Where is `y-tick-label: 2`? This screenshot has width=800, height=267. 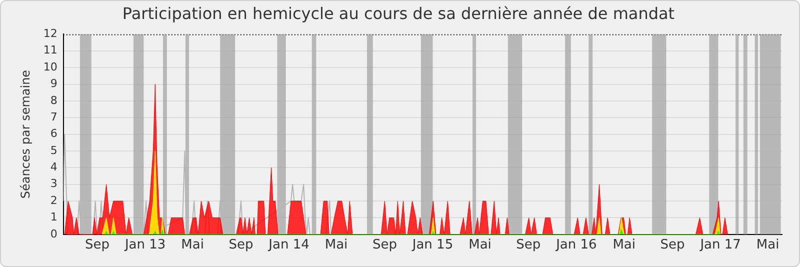
y-tick-label: 2 is located at coordinates (54, 200).